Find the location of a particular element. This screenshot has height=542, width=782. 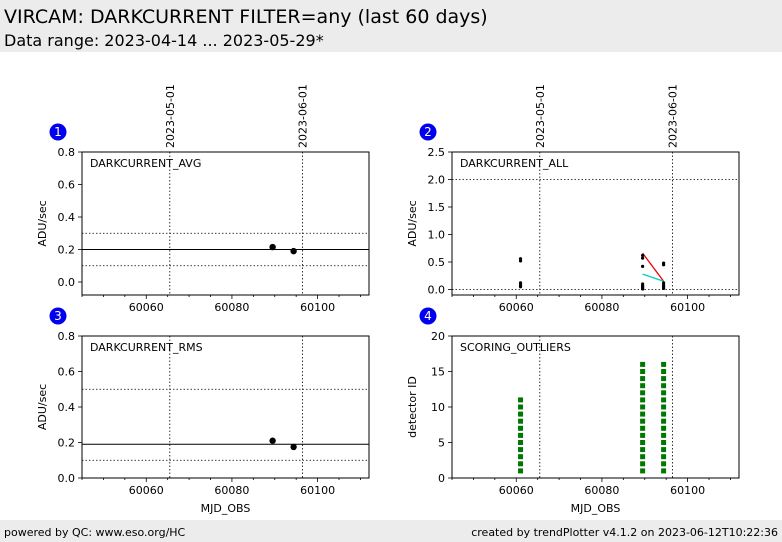

y-tick-label: 0.2 is located at coordinates (67, 443).